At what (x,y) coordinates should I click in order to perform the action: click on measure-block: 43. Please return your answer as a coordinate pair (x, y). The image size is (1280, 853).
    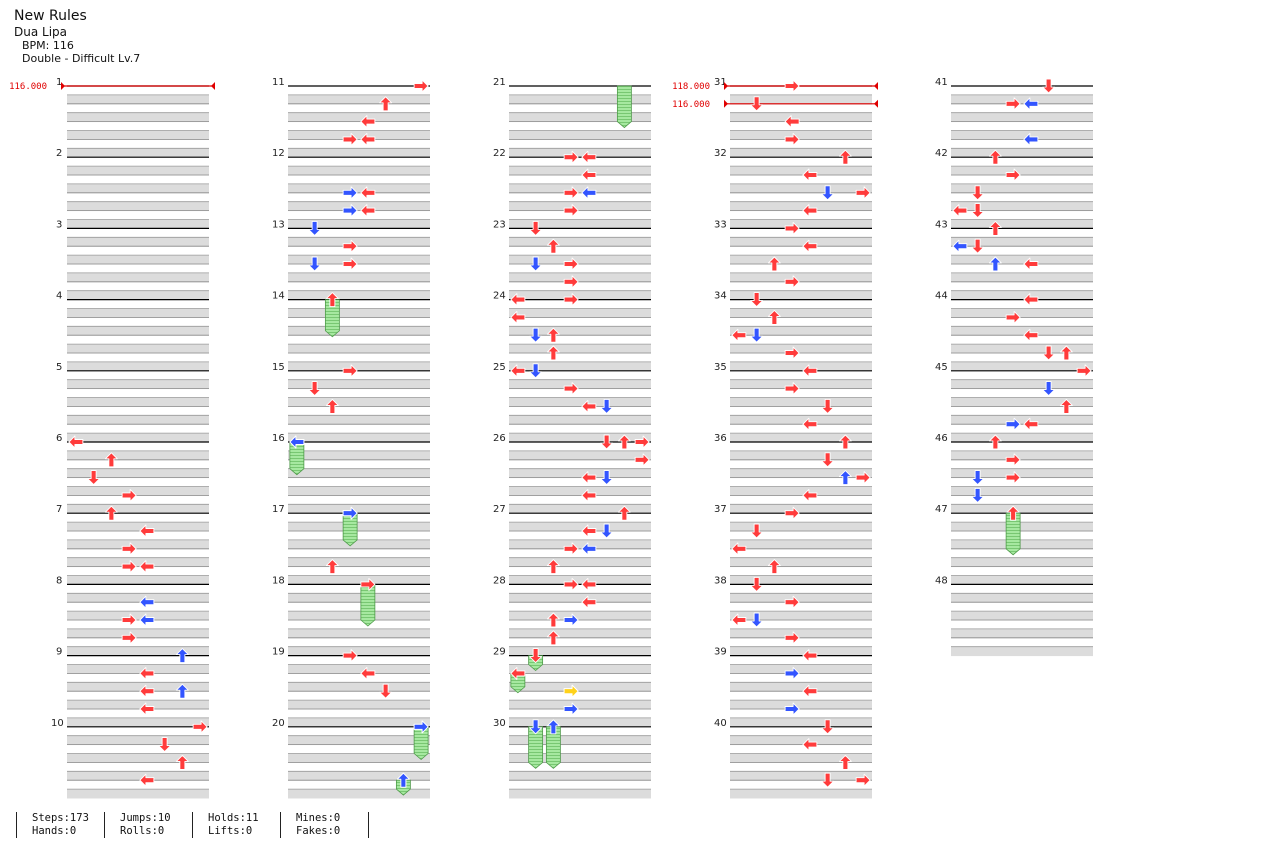
    Looking at the image, I should click on (1014, 260).